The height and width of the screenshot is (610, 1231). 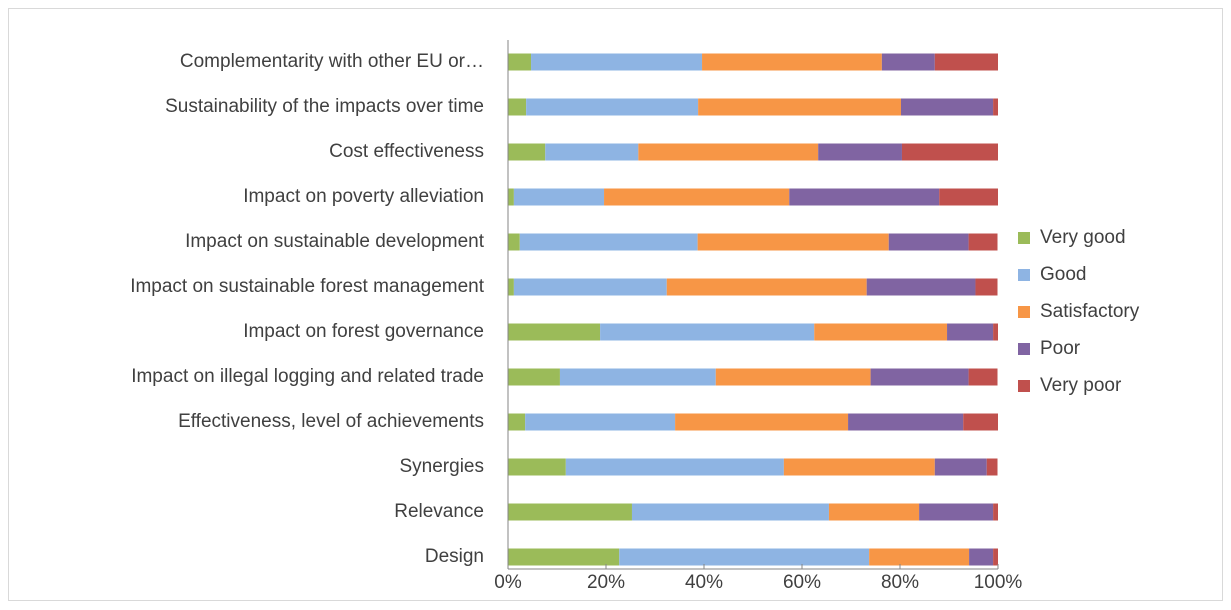 What do you see at coordinates (442, 466) in the screenshot?
I see `y-tick-label: Synergies` at bounding box center [442, 466].